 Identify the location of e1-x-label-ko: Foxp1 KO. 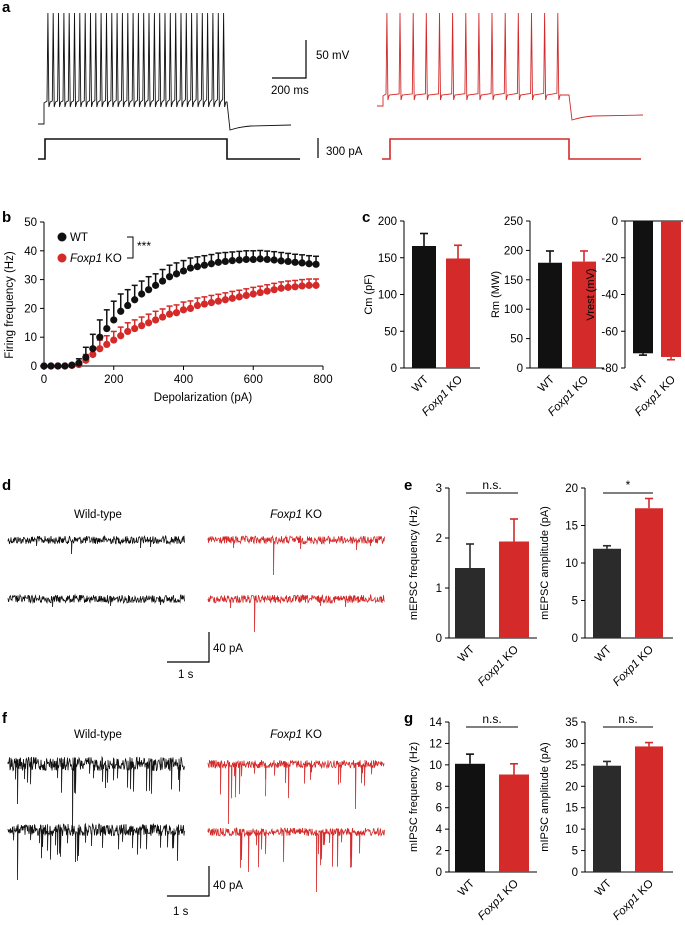
(498, 666).